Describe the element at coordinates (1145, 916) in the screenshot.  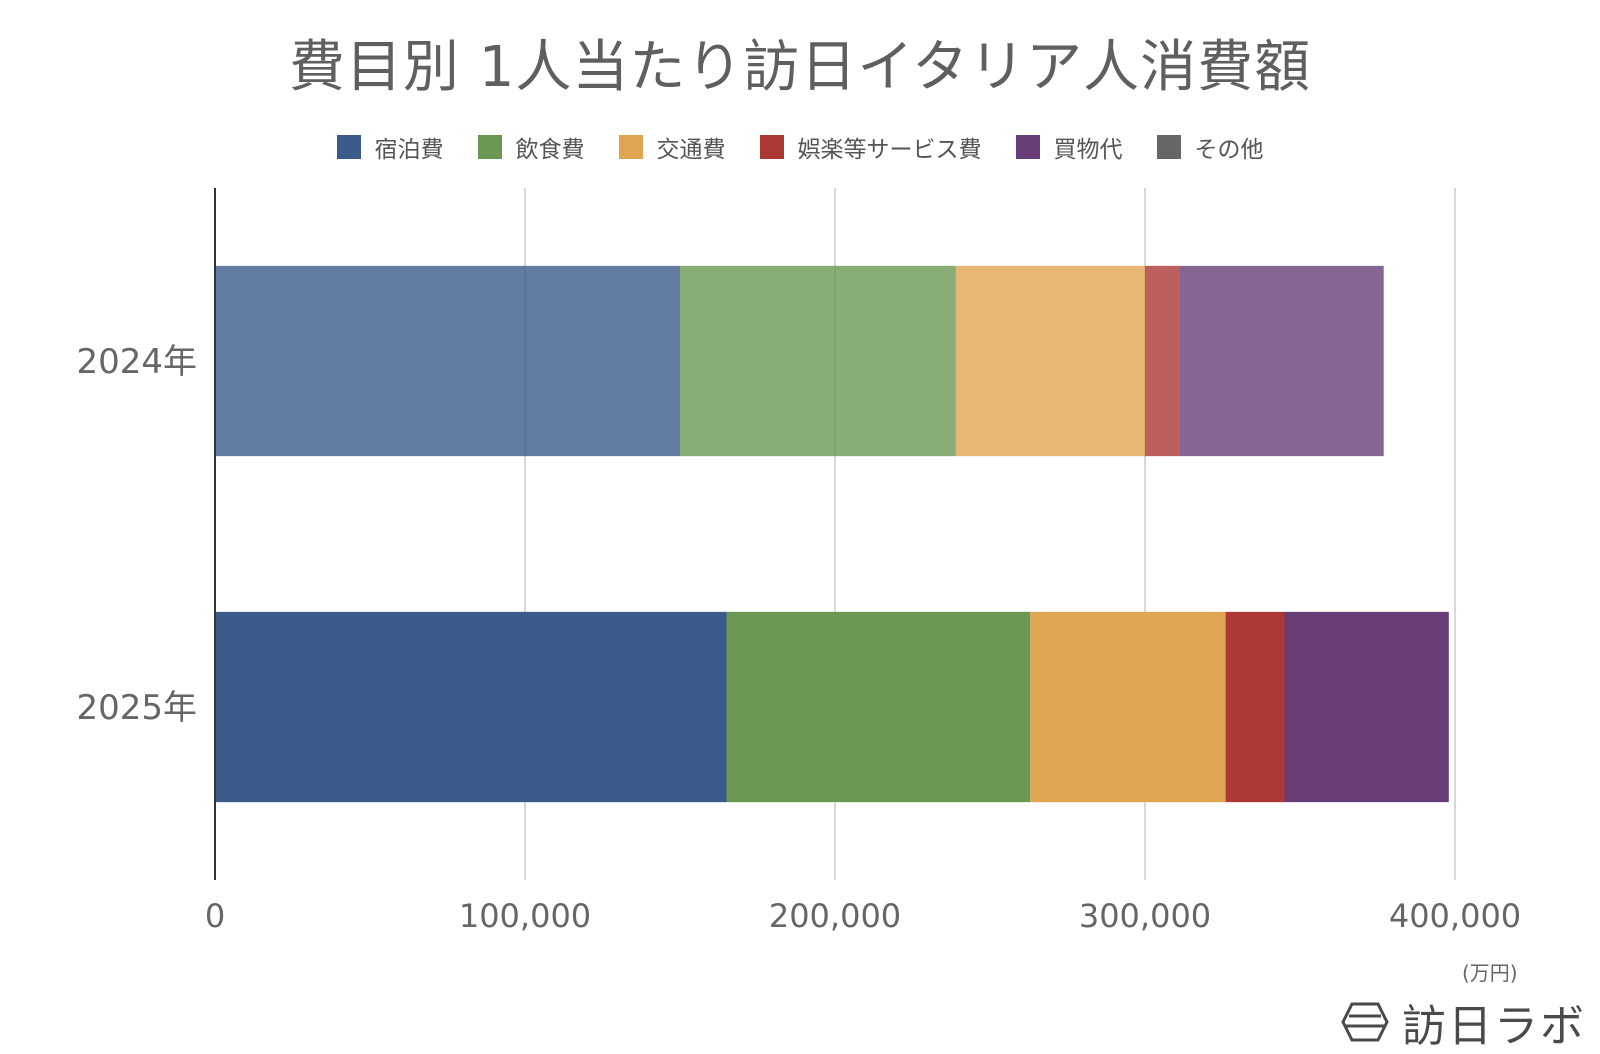
I see `x-tick-label: 300,000` at that location.